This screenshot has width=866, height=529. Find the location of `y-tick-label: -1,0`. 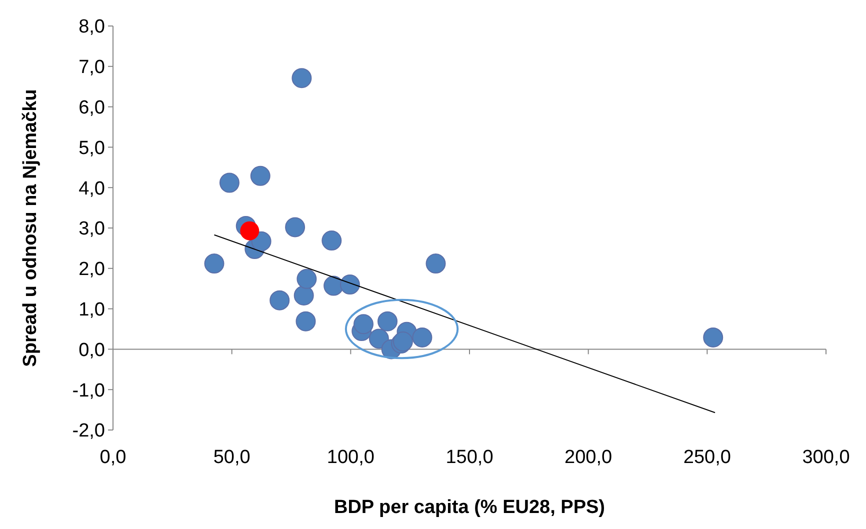

y-tick-label: -1,0 is located at coordinates (88, 391).